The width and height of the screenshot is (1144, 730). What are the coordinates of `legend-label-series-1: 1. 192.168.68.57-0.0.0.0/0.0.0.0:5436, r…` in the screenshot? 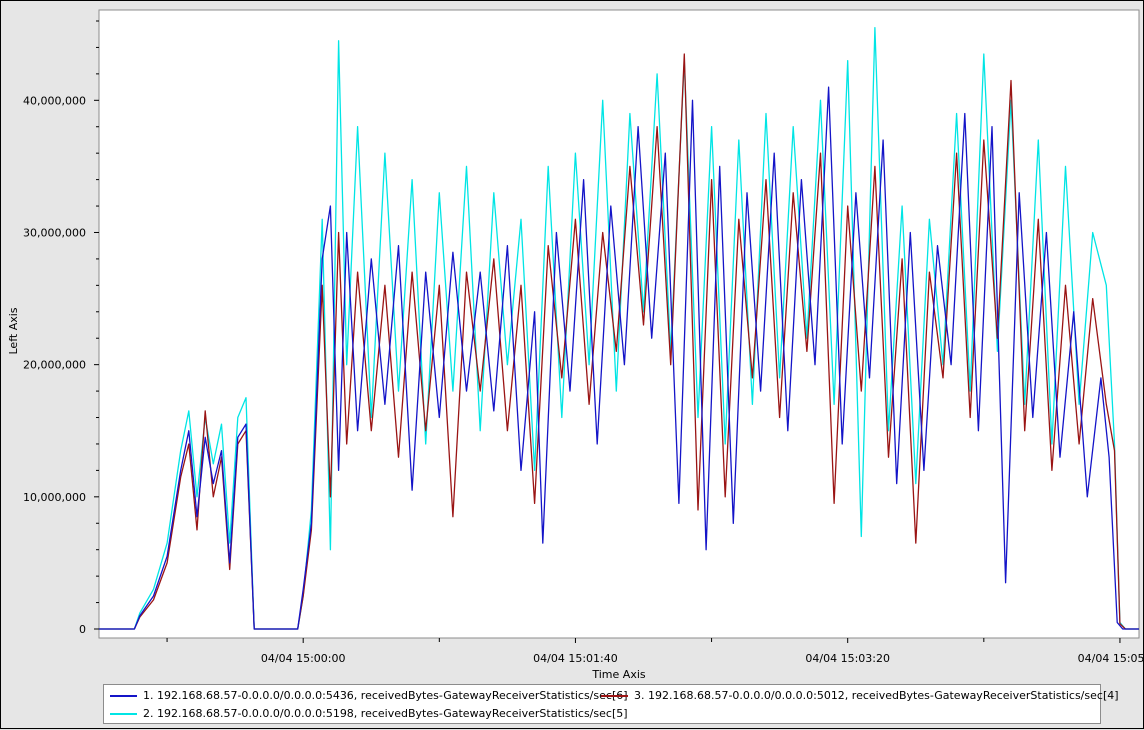 It's located at (385, 695).